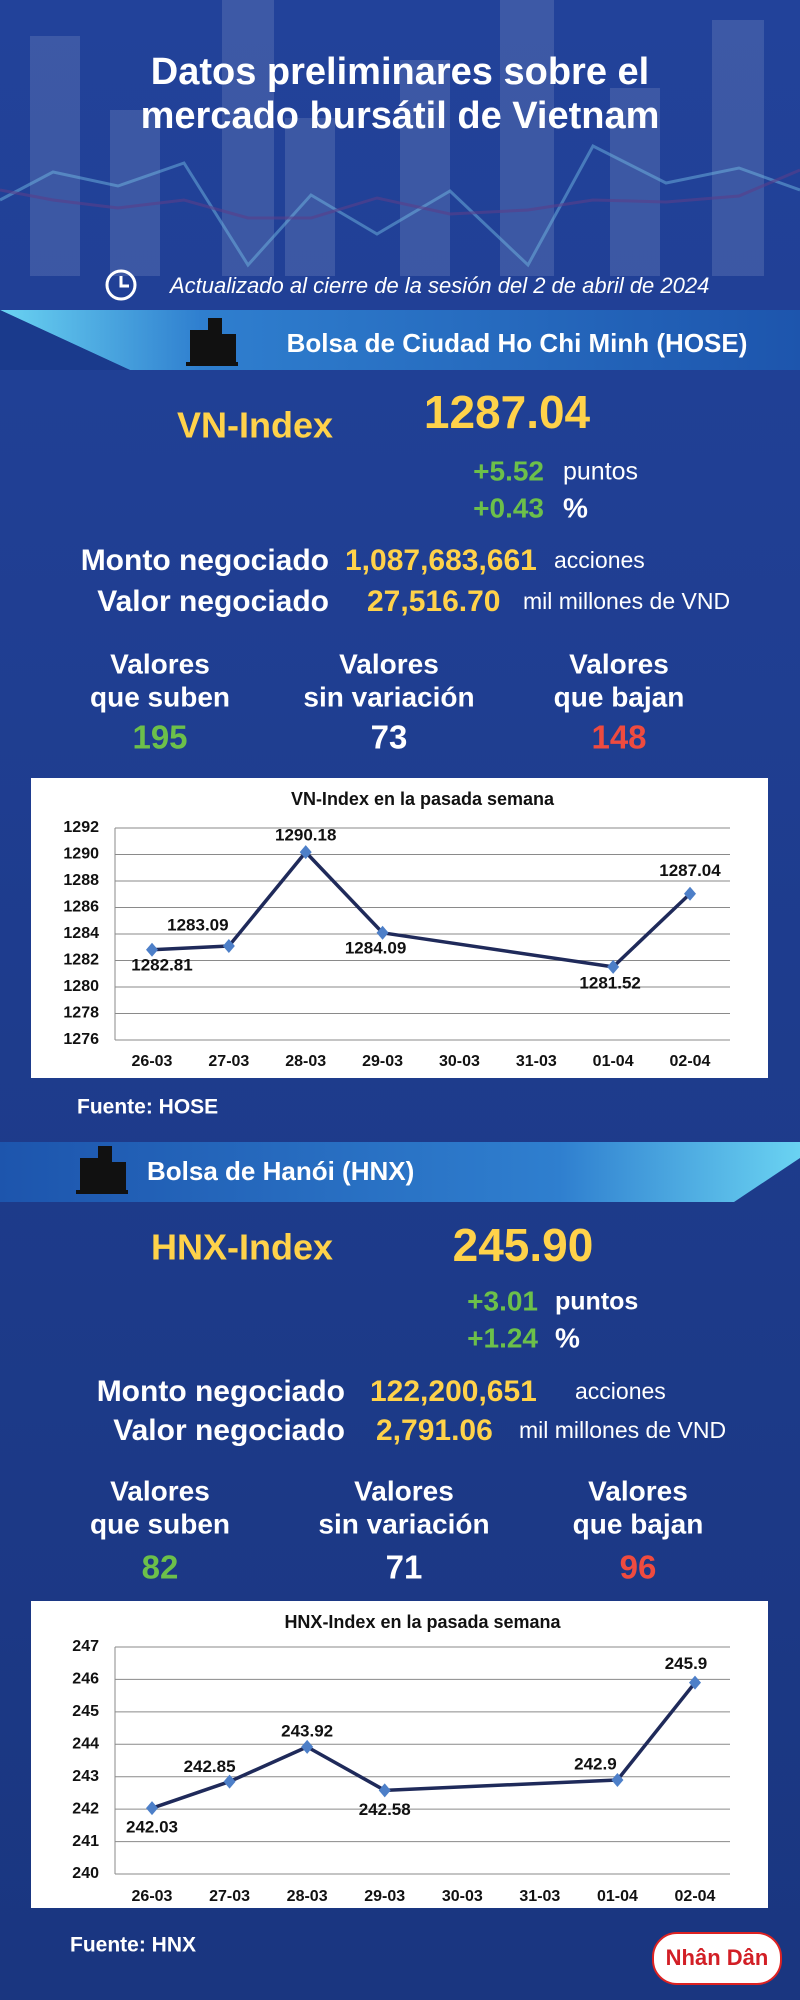 This screenshot has width=800, height=2000. I want to click on change-points: +3.01, so click(502, 1300).